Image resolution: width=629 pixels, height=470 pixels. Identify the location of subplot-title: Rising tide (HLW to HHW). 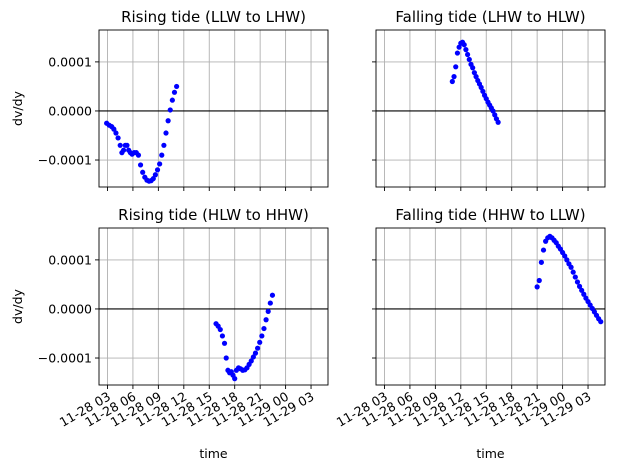
(213, 215).